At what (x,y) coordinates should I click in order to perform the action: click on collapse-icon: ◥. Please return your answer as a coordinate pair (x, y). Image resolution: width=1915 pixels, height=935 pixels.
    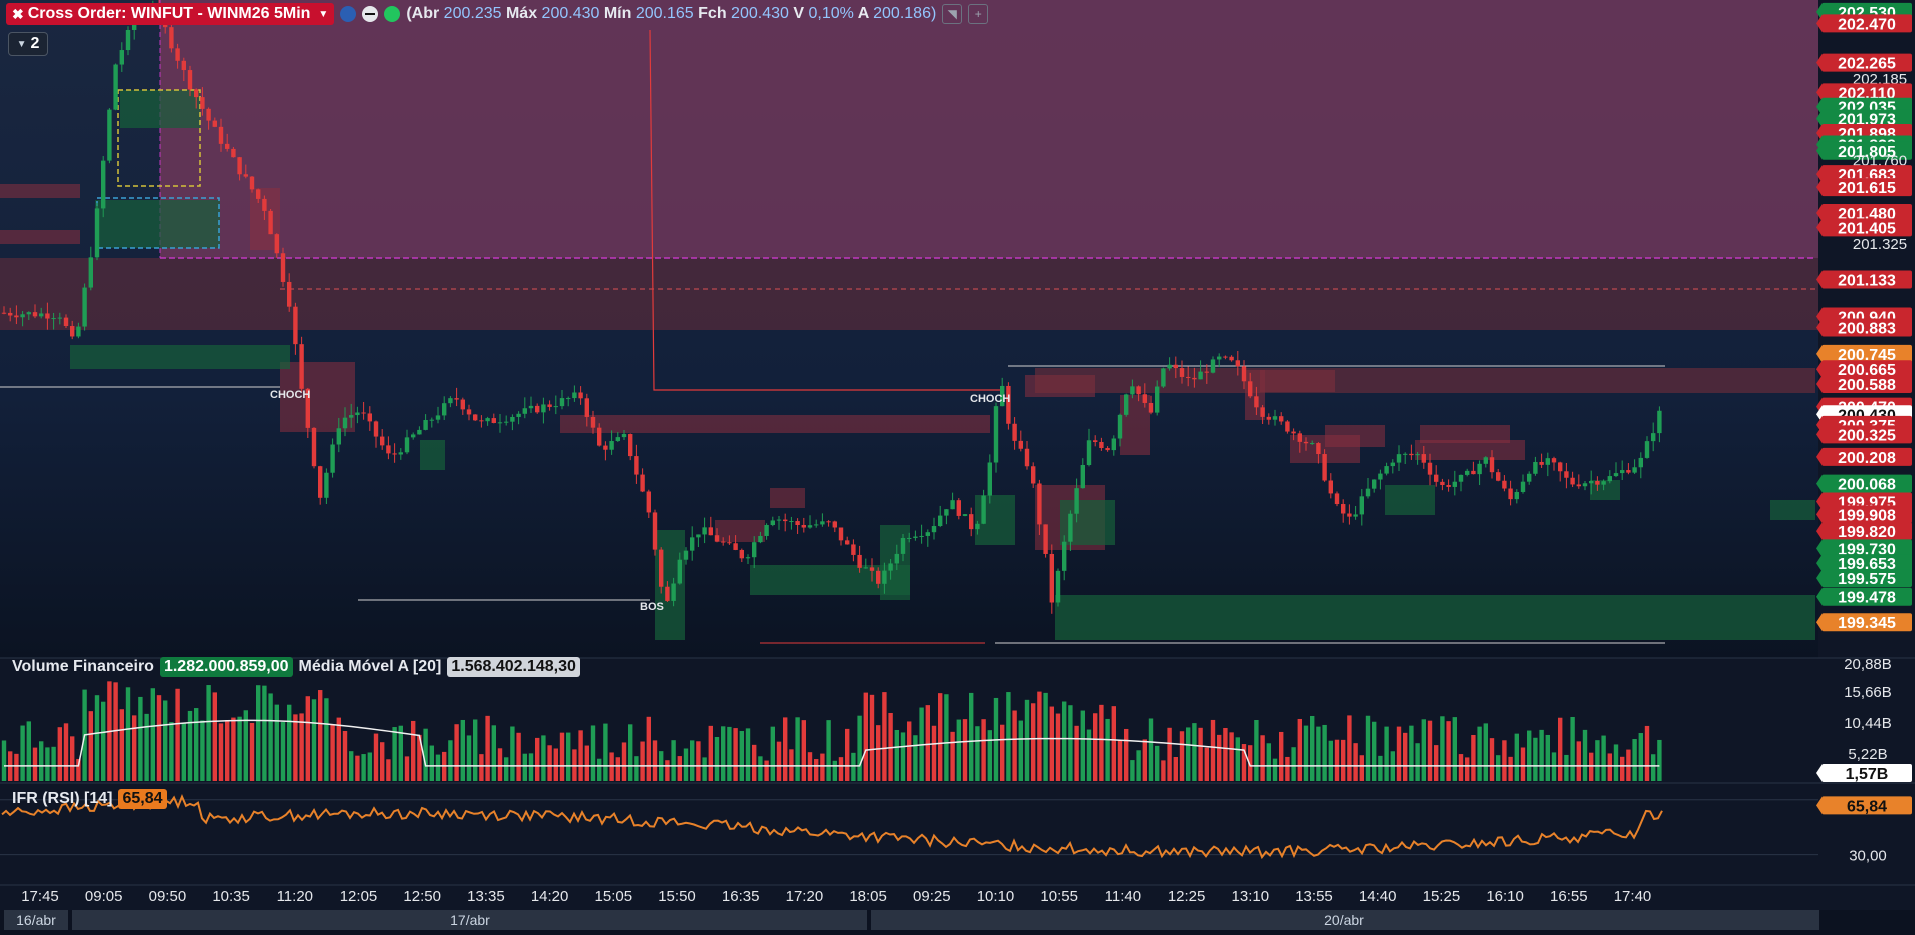
    Looking at the image, I should click on (952, 14).